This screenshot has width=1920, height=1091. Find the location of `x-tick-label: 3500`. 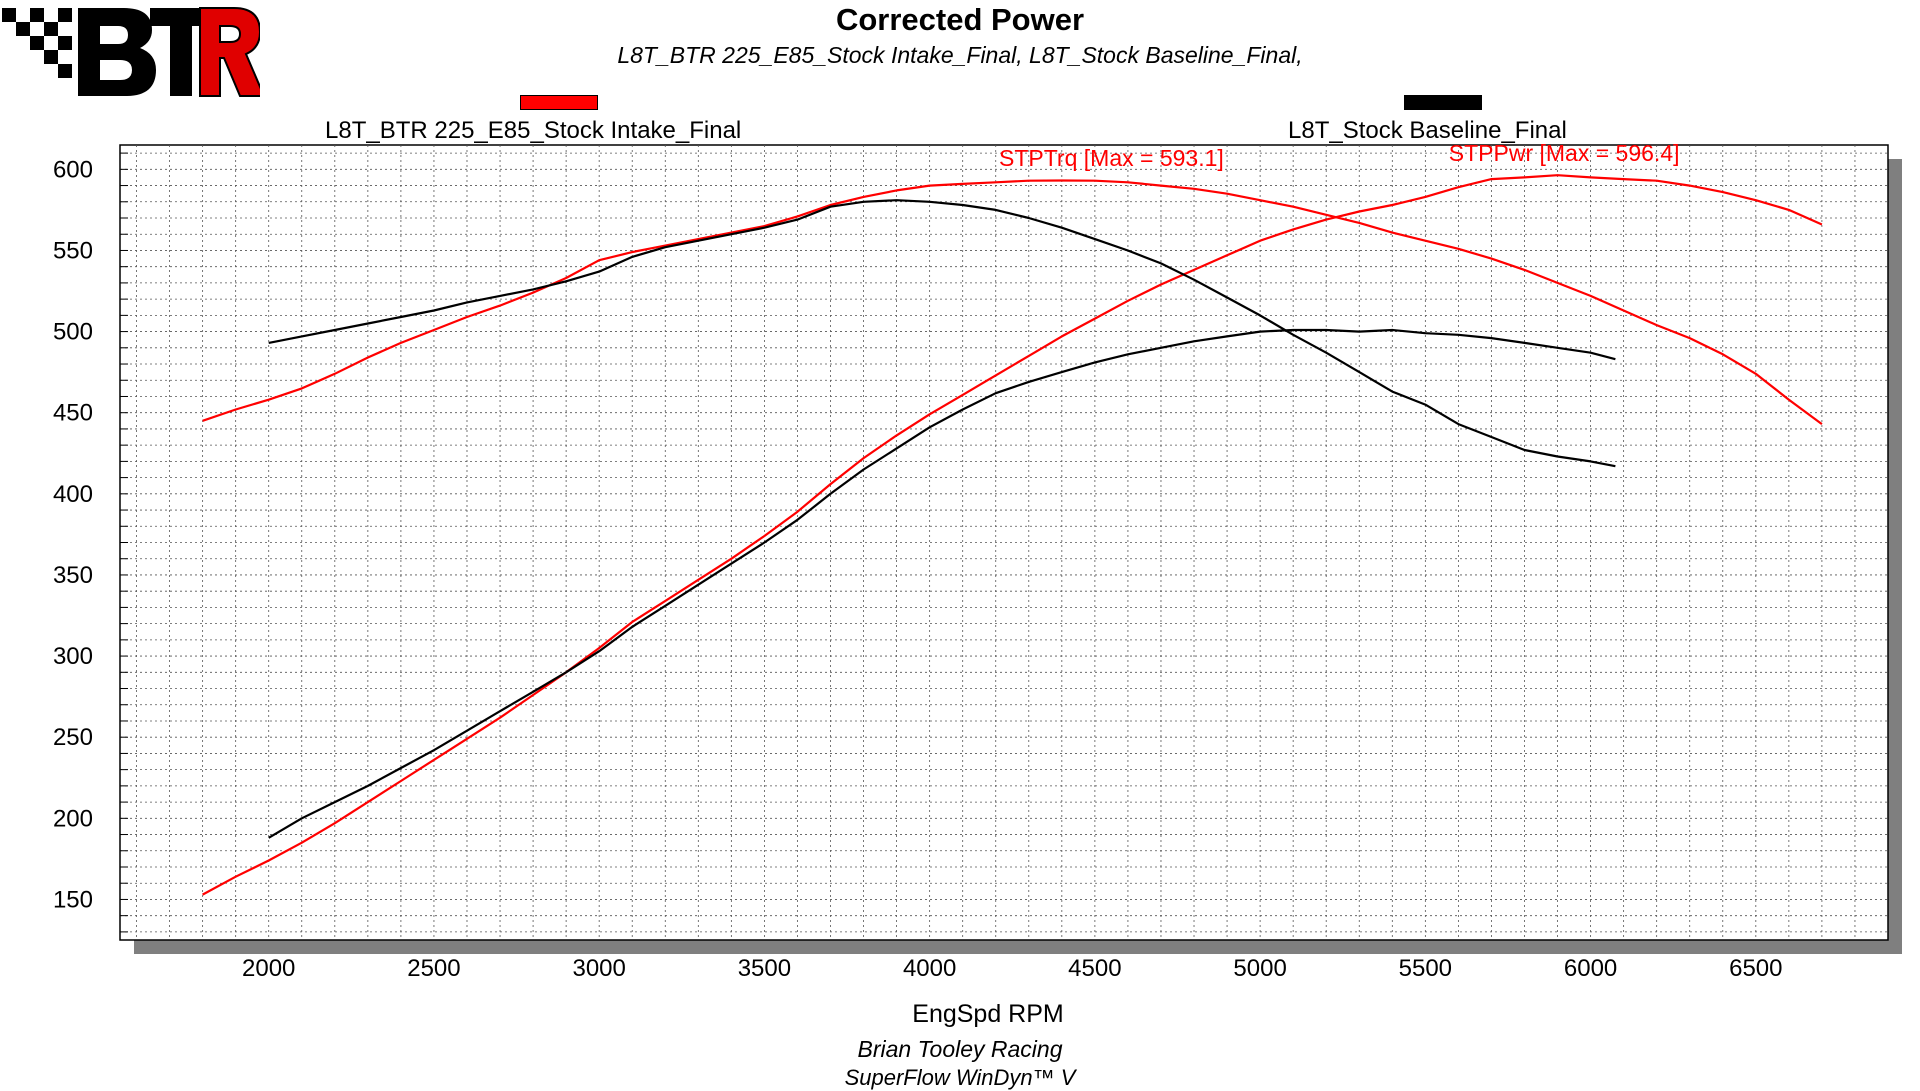

x-tick-label: 3500 is located at coordinates (764, 968).